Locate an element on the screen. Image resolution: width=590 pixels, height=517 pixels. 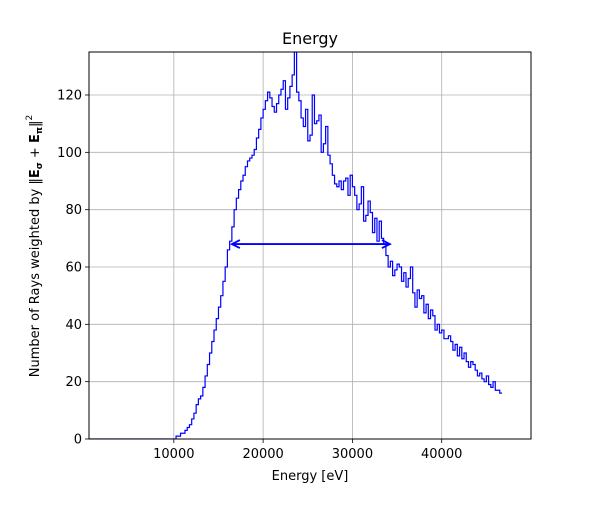
x-tick-label: 30000 is located at coordinates (352, 454).